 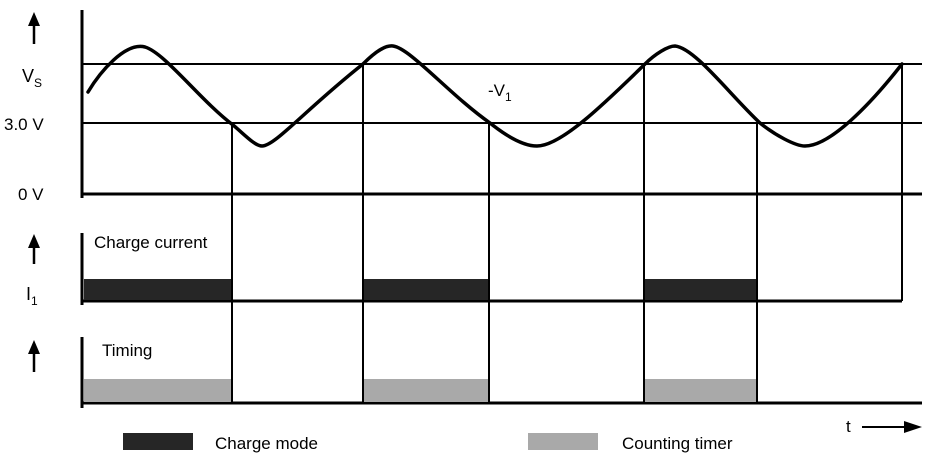 I want to click on v1-label: -V1, so click(x=500, y=92).